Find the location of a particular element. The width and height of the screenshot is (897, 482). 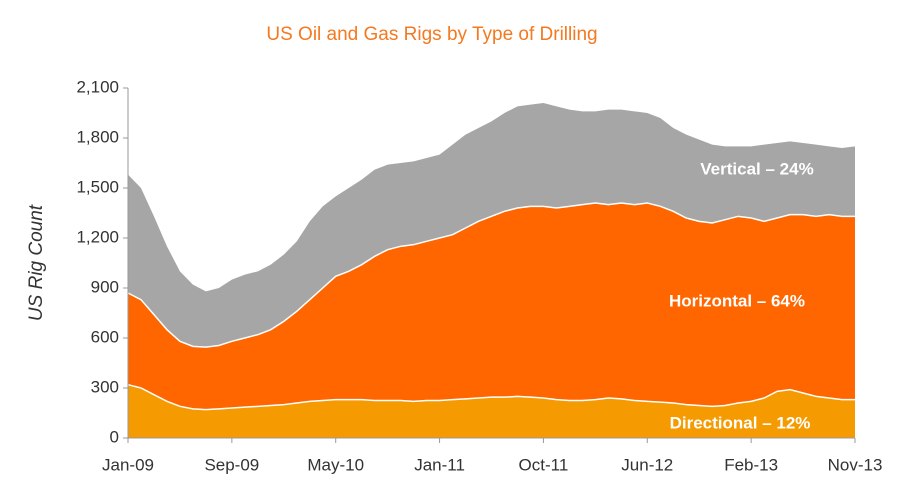

y-tick-label: 1,200 is located at coordinates (97, 236).